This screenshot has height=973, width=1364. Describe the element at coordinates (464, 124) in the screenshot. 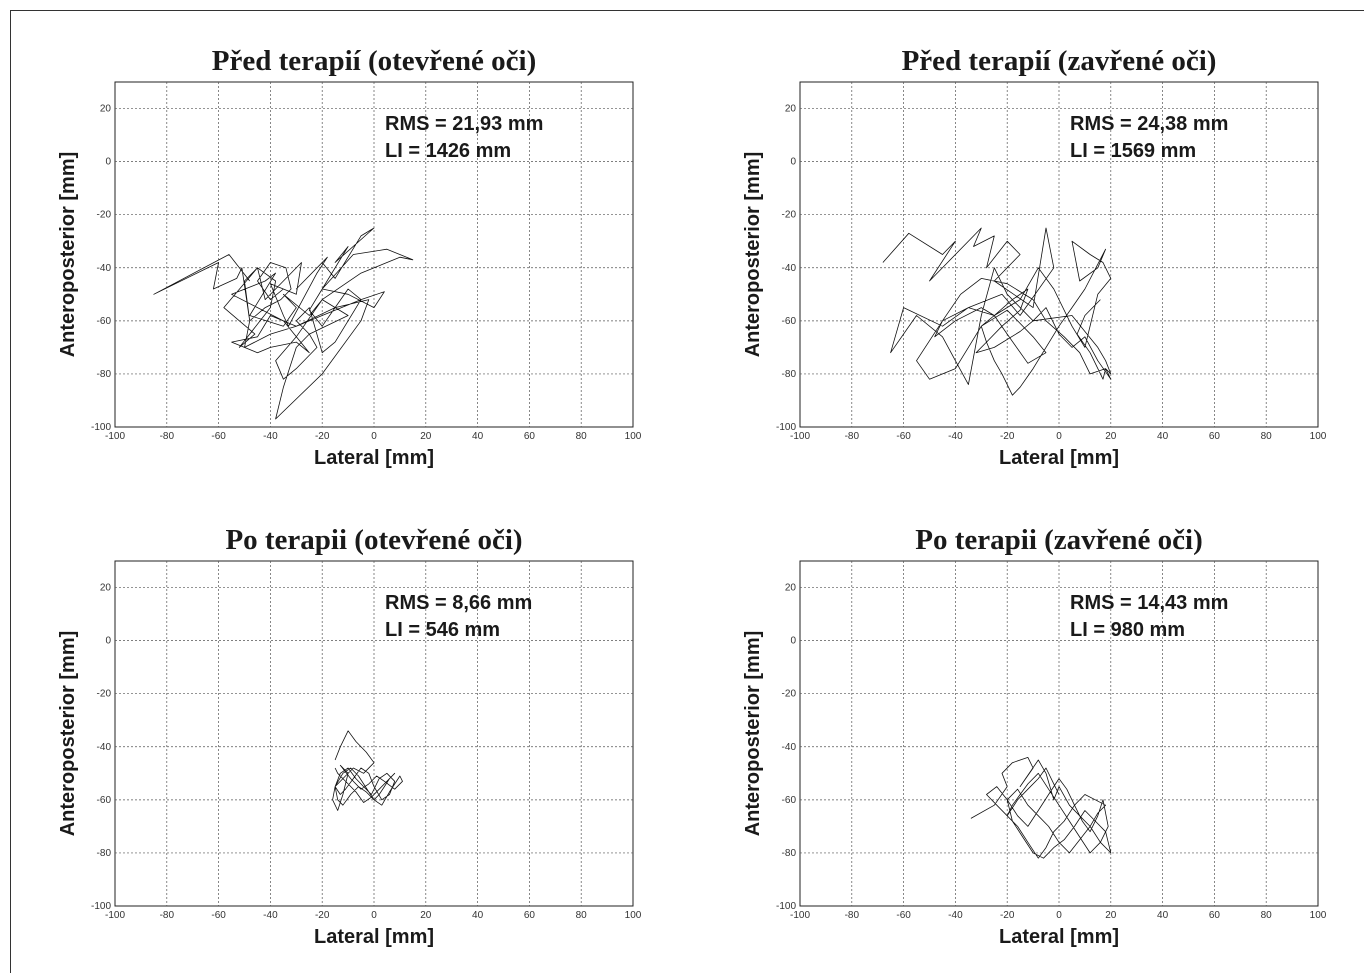

I see `rms-annotation: RMS = 21,93 mm` at that location.